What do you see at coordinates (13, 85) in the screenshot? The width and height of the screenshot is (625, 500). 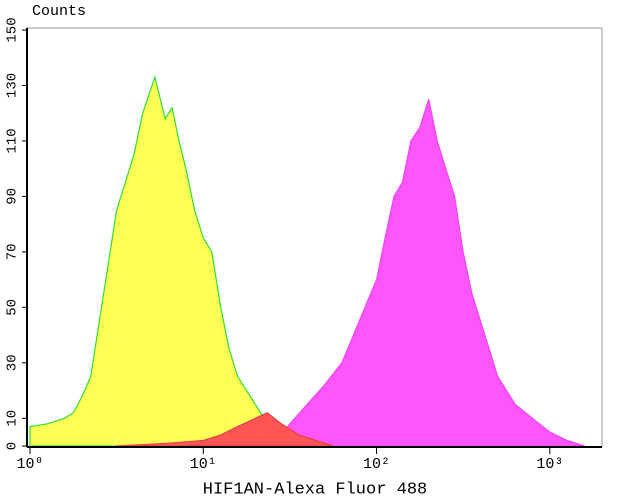 I see `y-tick-label: 130` at bounding box center [13, 85].